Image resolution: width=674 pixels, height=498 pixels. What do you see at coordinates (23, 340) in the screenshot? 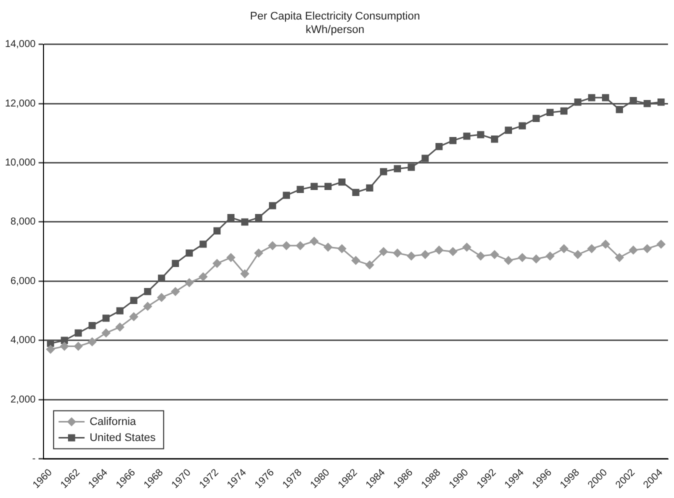
I see `y-tick-label: 4,000` at bounding box center [23, 340].